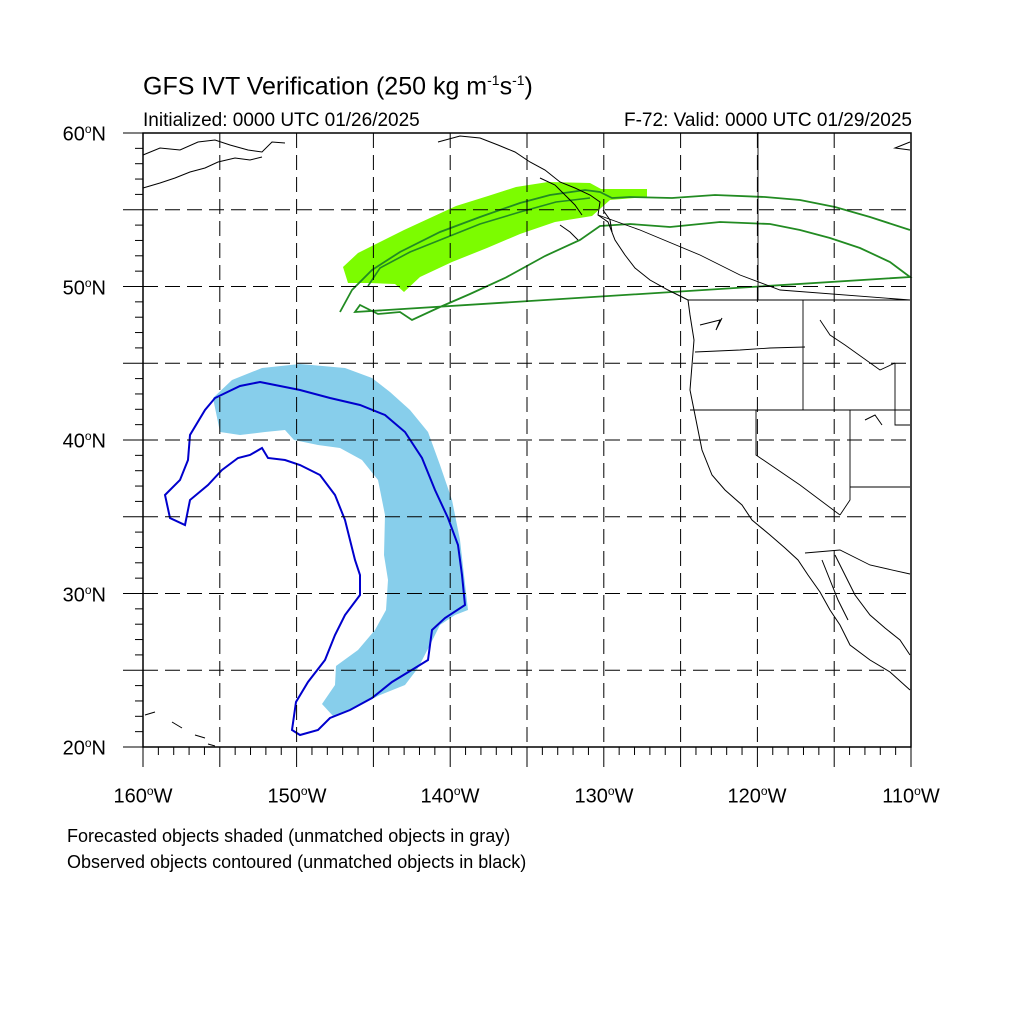  Describe the element at coordinates (768, 120) in the screenshot. I see `valid-time: F-72: Valid: 0000 UTC 01/29/2025` at that location.